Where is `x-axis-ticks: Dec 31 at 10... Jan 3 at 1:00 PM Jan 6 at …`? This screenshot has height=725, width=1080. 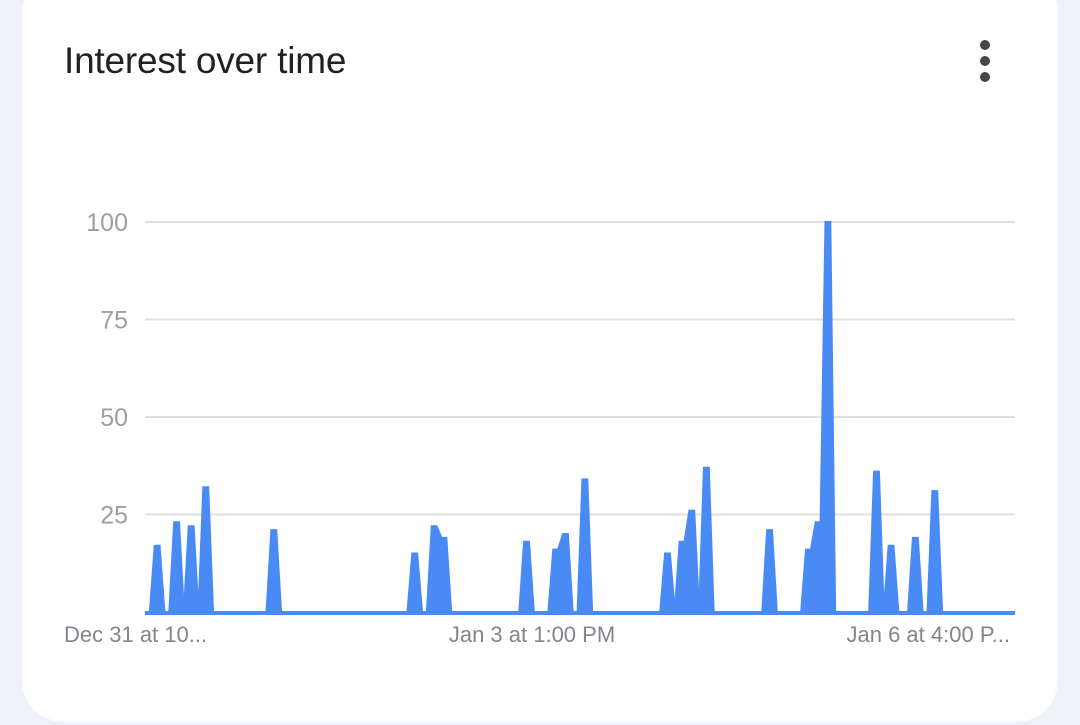 x-axis-ticks: Dec 31 at 10... Jan 3 at 1:00 PM Jan 6 at … is located at coordinates (537, 634).